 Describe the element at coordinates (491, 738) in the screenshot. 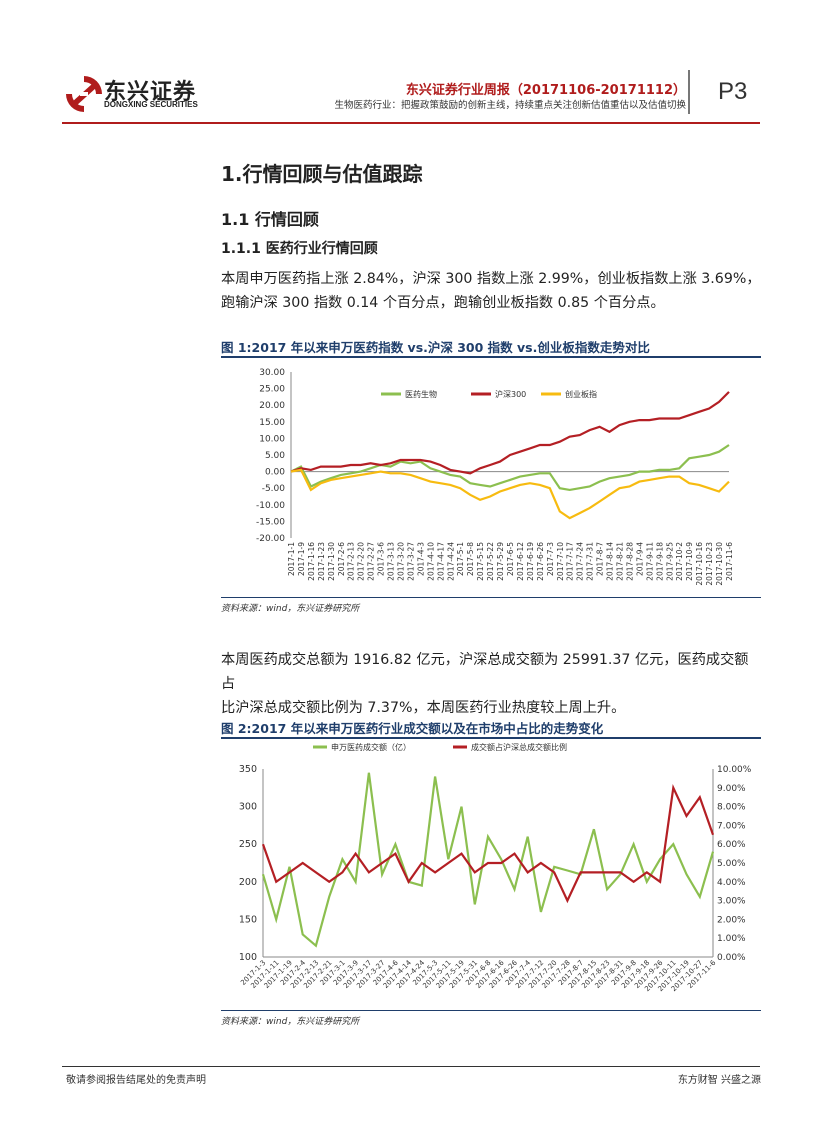

I see `figure-2-top-rule` at that location.